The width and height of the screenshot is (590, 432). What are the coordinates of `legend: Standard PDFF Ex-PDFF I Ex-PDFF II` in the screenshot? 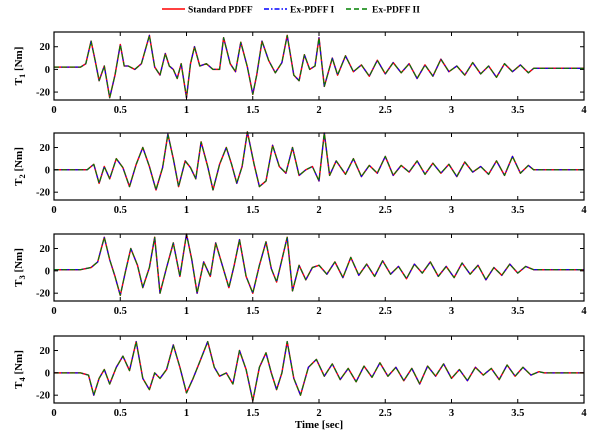 It's located at (291, 11).